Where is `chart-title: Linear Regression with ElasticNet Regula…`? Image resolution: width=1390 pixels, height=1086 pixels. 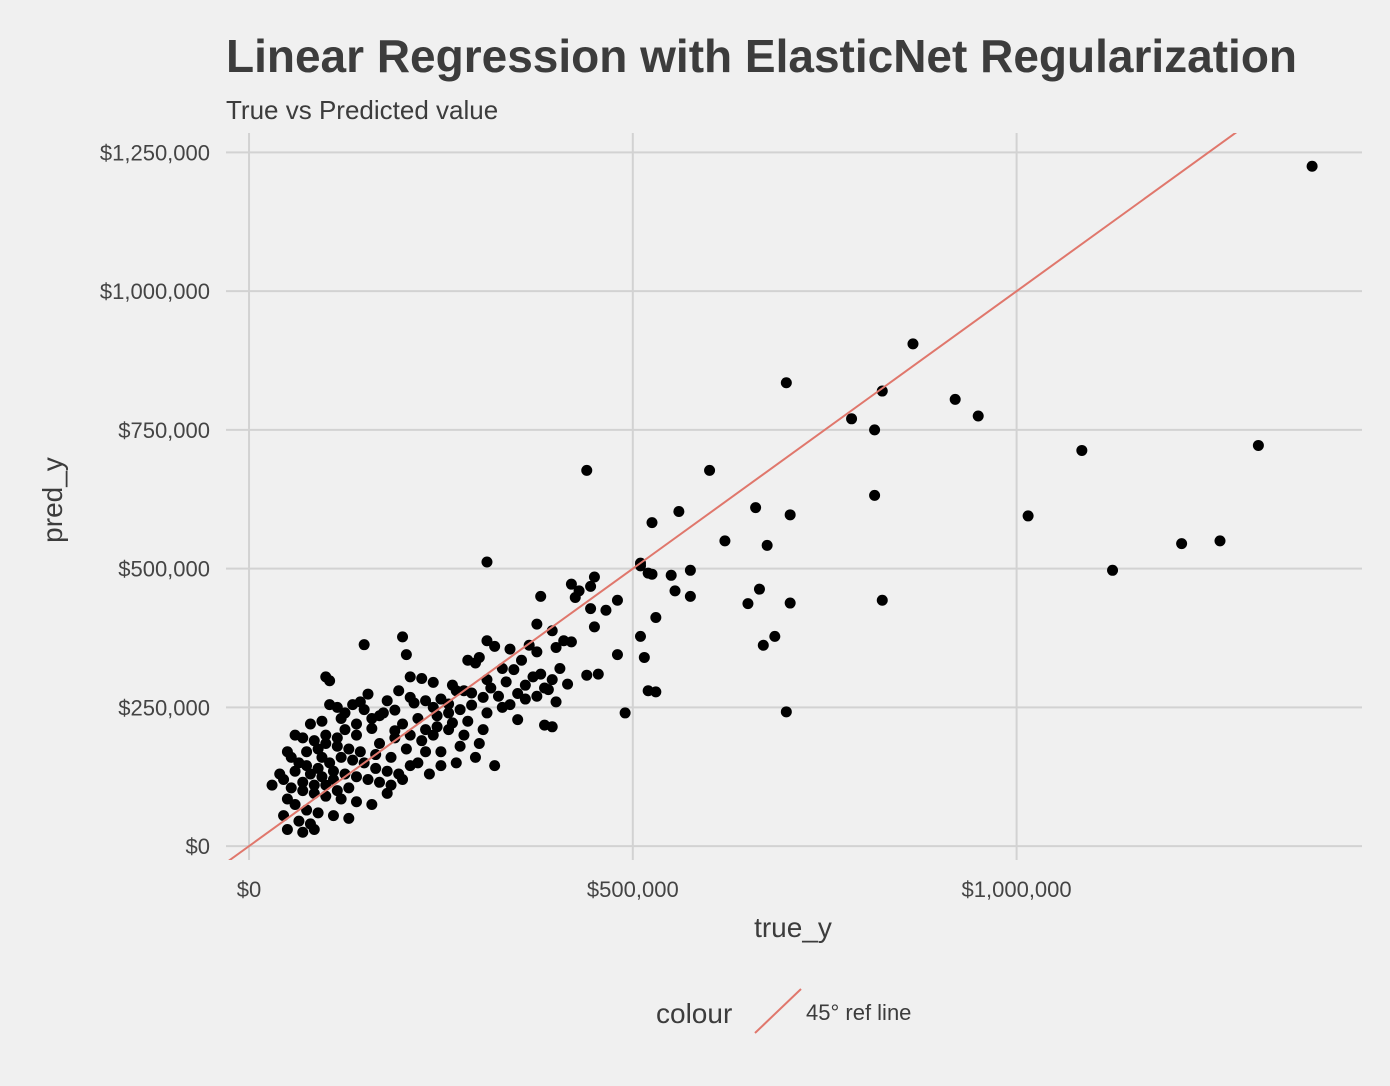 chart-title: Linear Regression with ElasticNet Regula… is located at coordinates (761, 56).